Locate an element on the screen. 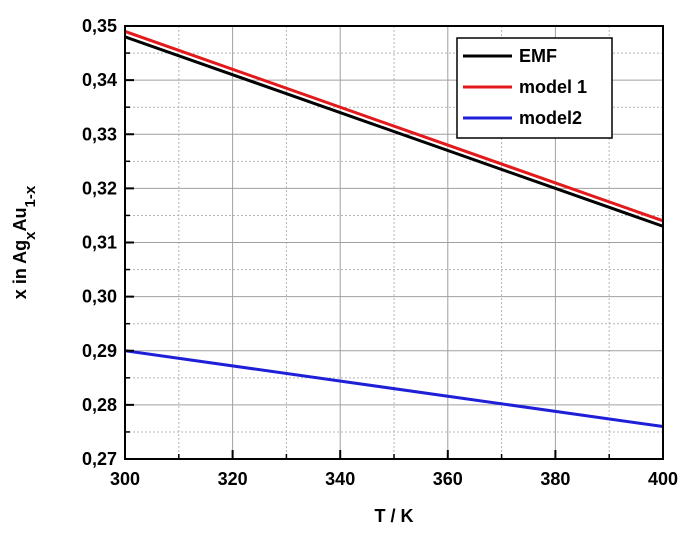  y-axis-title-subscript: 1-x is located at coordinates (30, 196).